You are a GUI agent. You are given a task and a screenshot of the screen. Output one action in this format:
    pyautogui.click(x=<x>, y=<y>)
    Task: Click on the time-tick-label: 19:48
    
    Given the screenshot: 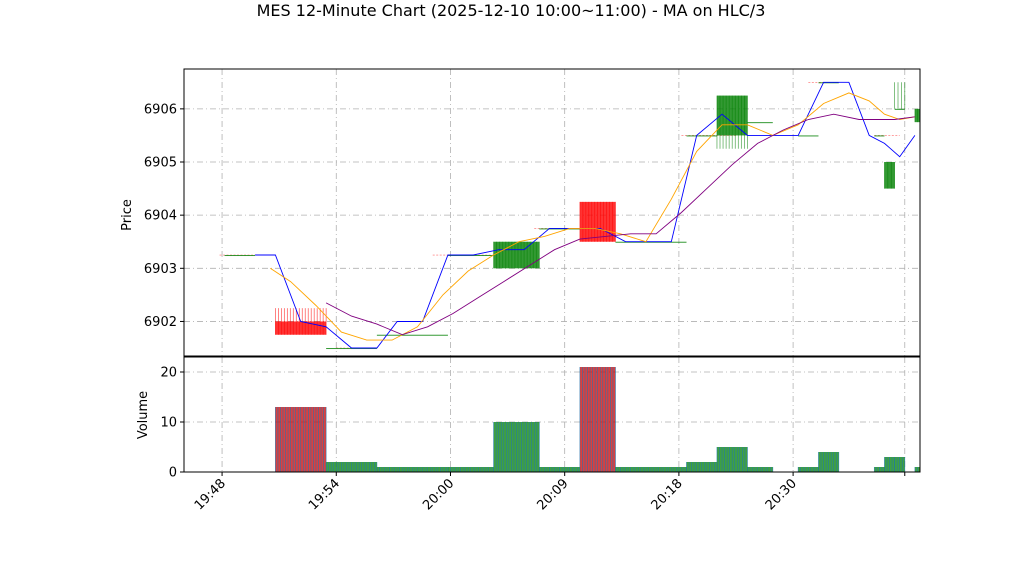 What is the action you would take?
    pyautogui.click(x=210, y=494)
    